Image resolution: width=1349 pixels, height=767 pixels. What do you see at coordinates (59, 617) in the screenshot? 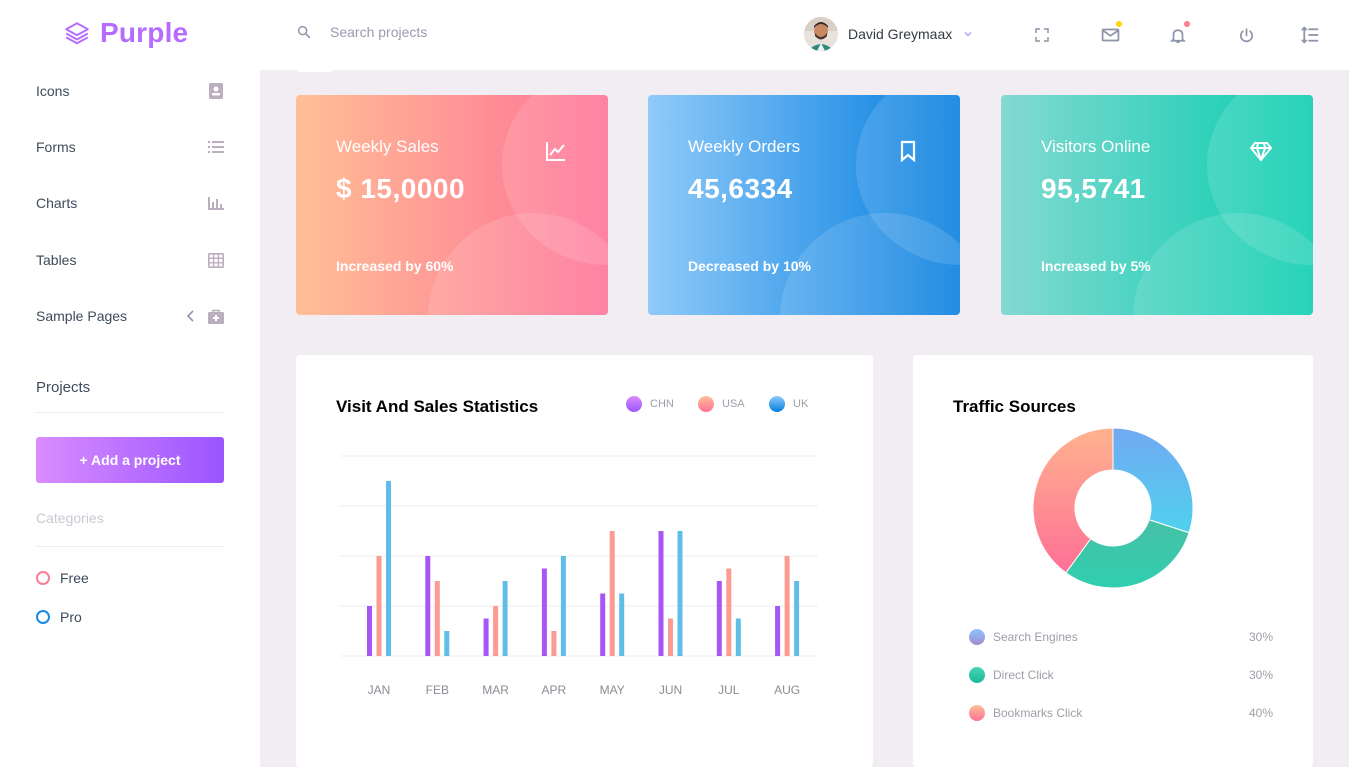
I see `category-pro: Pro` at bounding box center [59, 617].